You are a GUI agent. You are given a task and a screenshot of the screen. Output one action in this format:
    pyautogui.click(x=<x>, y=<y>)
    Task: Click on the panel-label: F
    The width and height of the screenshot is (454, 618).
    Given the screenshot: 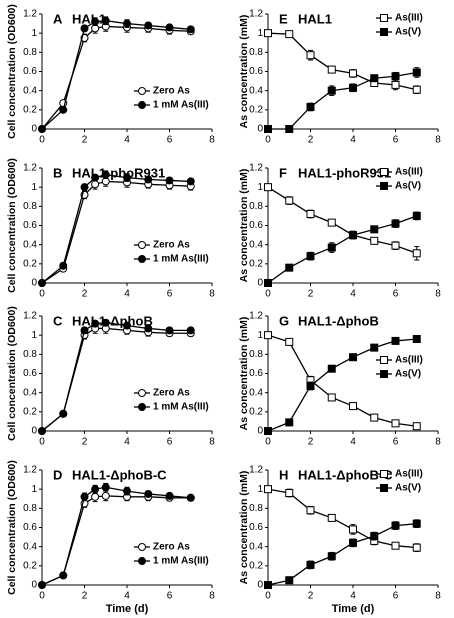 What is the action you would take?
    pyautogui.click(x=283, y=172)
    